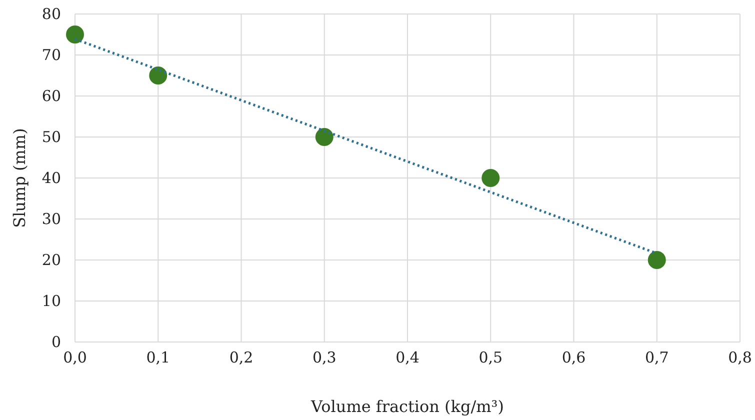 The height and width of the screenshot is (420, 755). Describe the element at coordinates (51, 219) in the screenshot. I see `y-tick-label: 30` at that location.